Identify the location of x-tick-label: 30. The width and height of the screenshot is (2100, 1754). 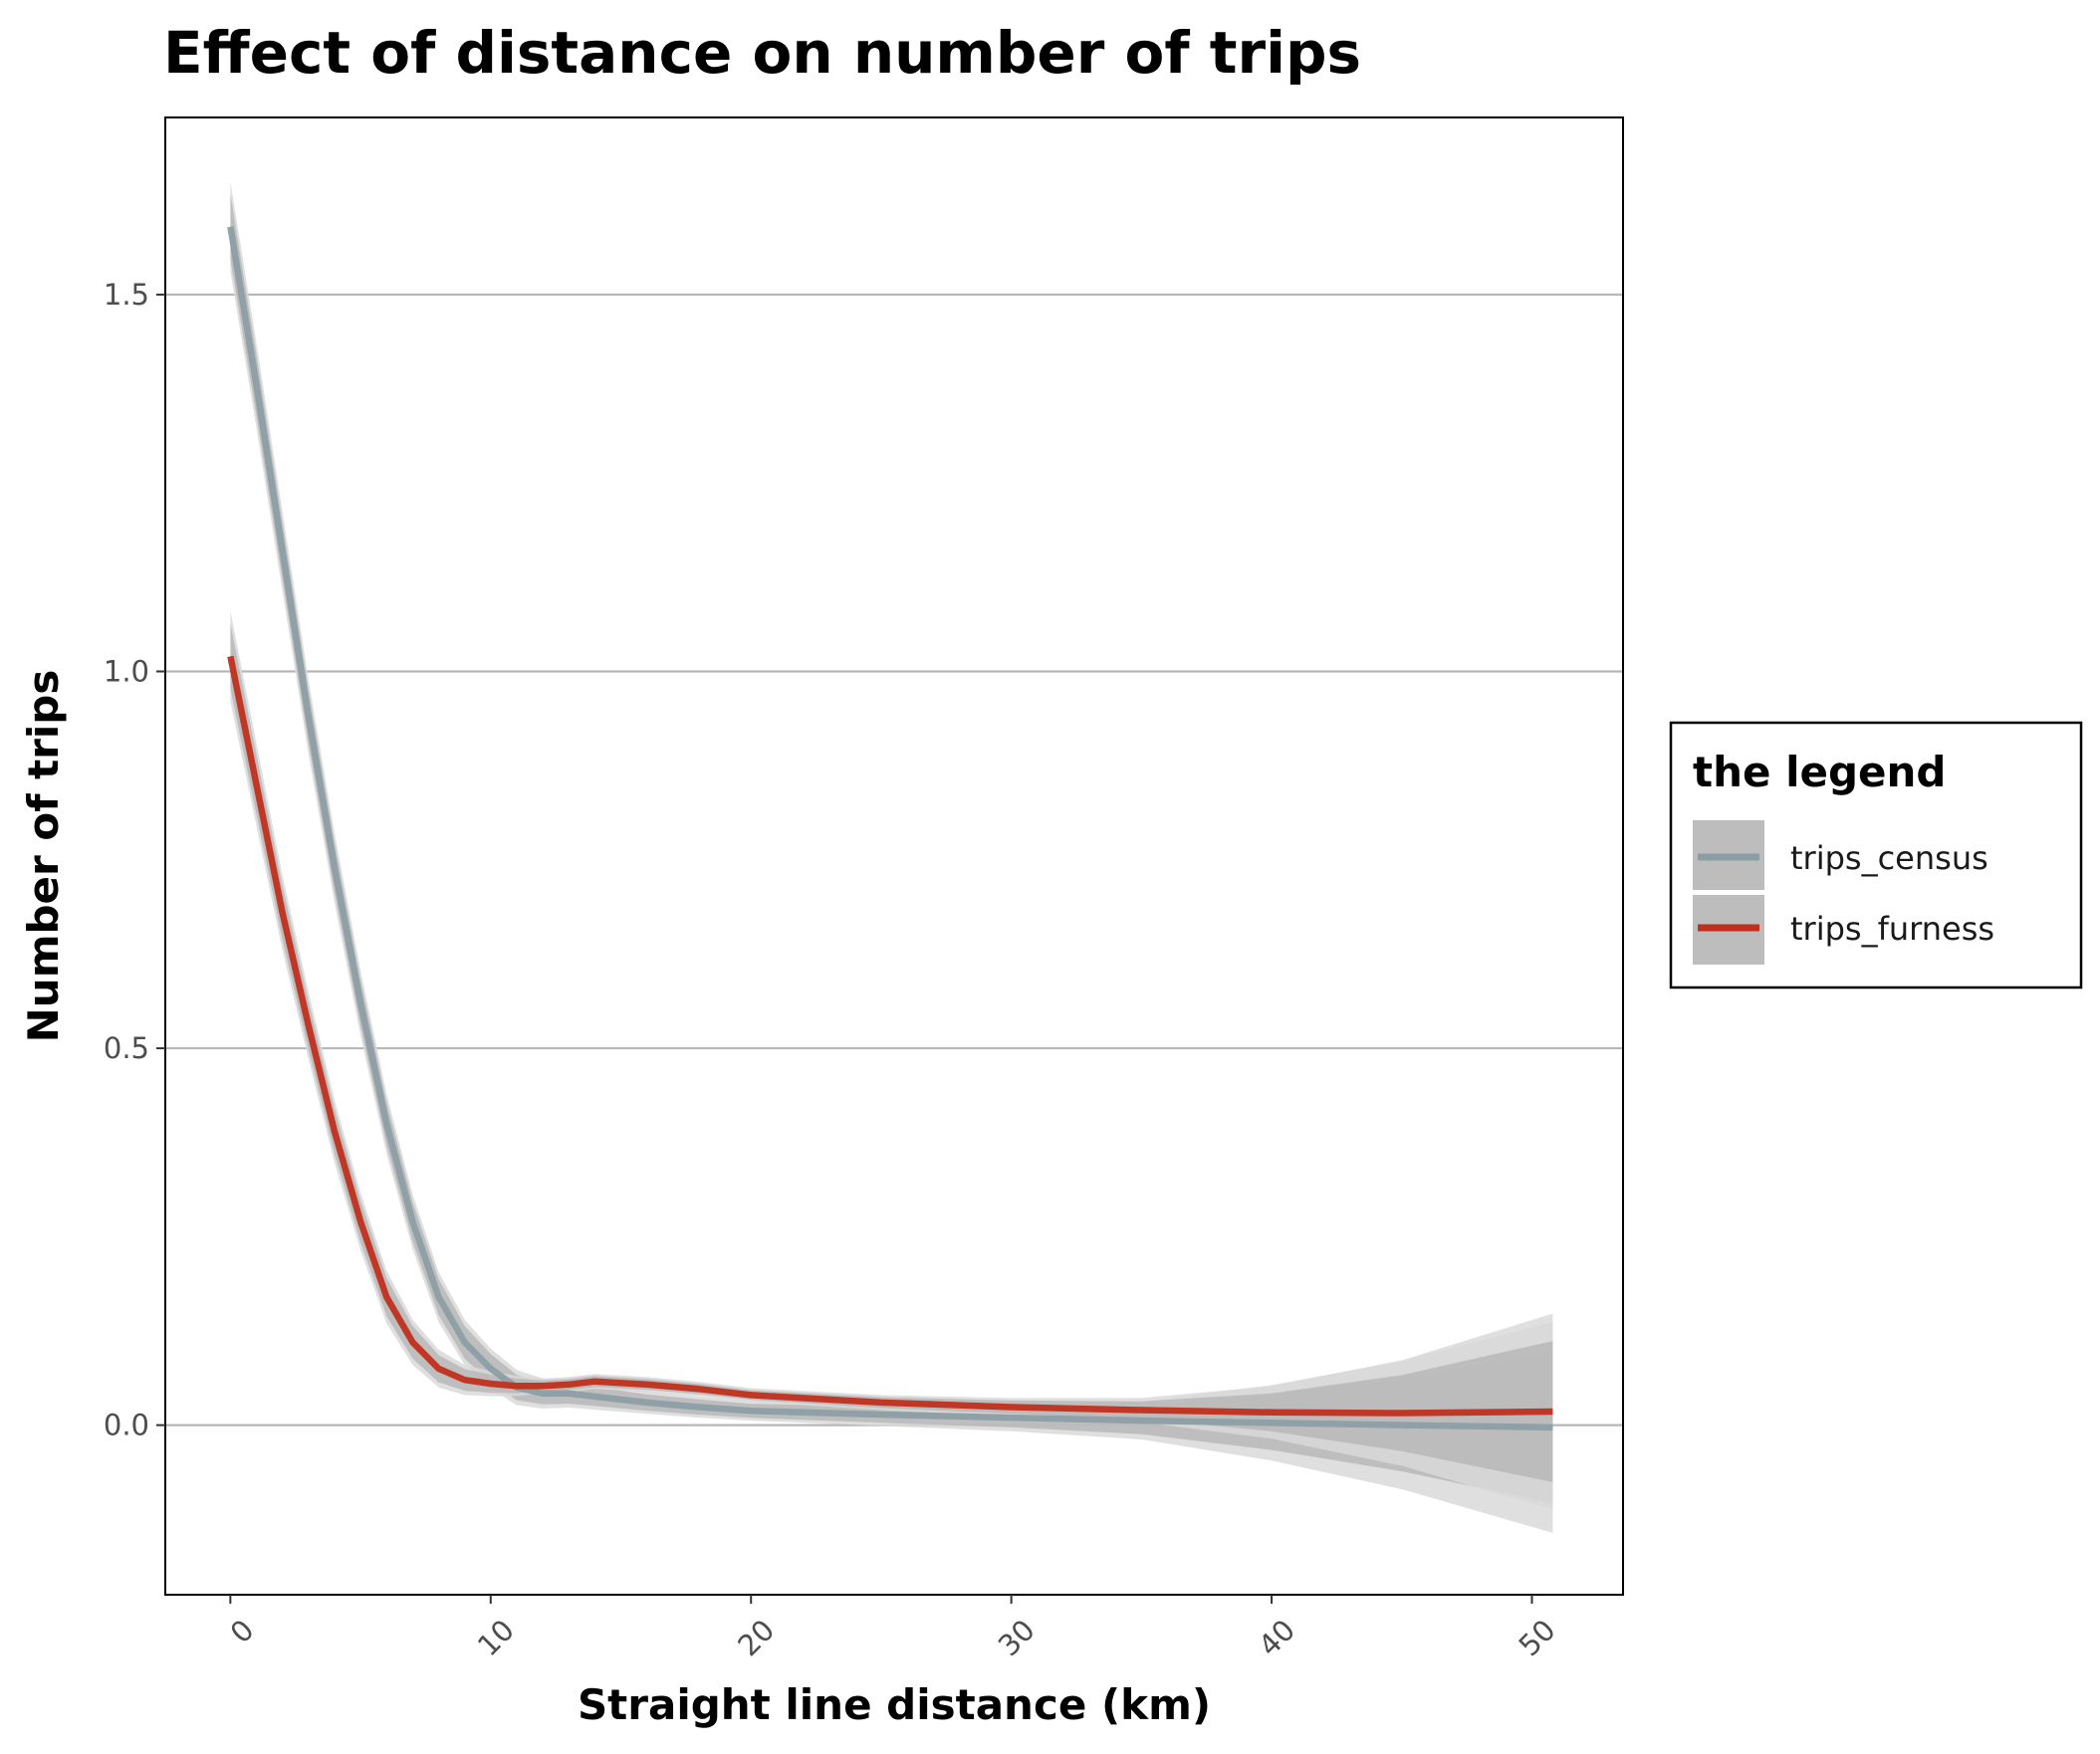
(1017, 1638).